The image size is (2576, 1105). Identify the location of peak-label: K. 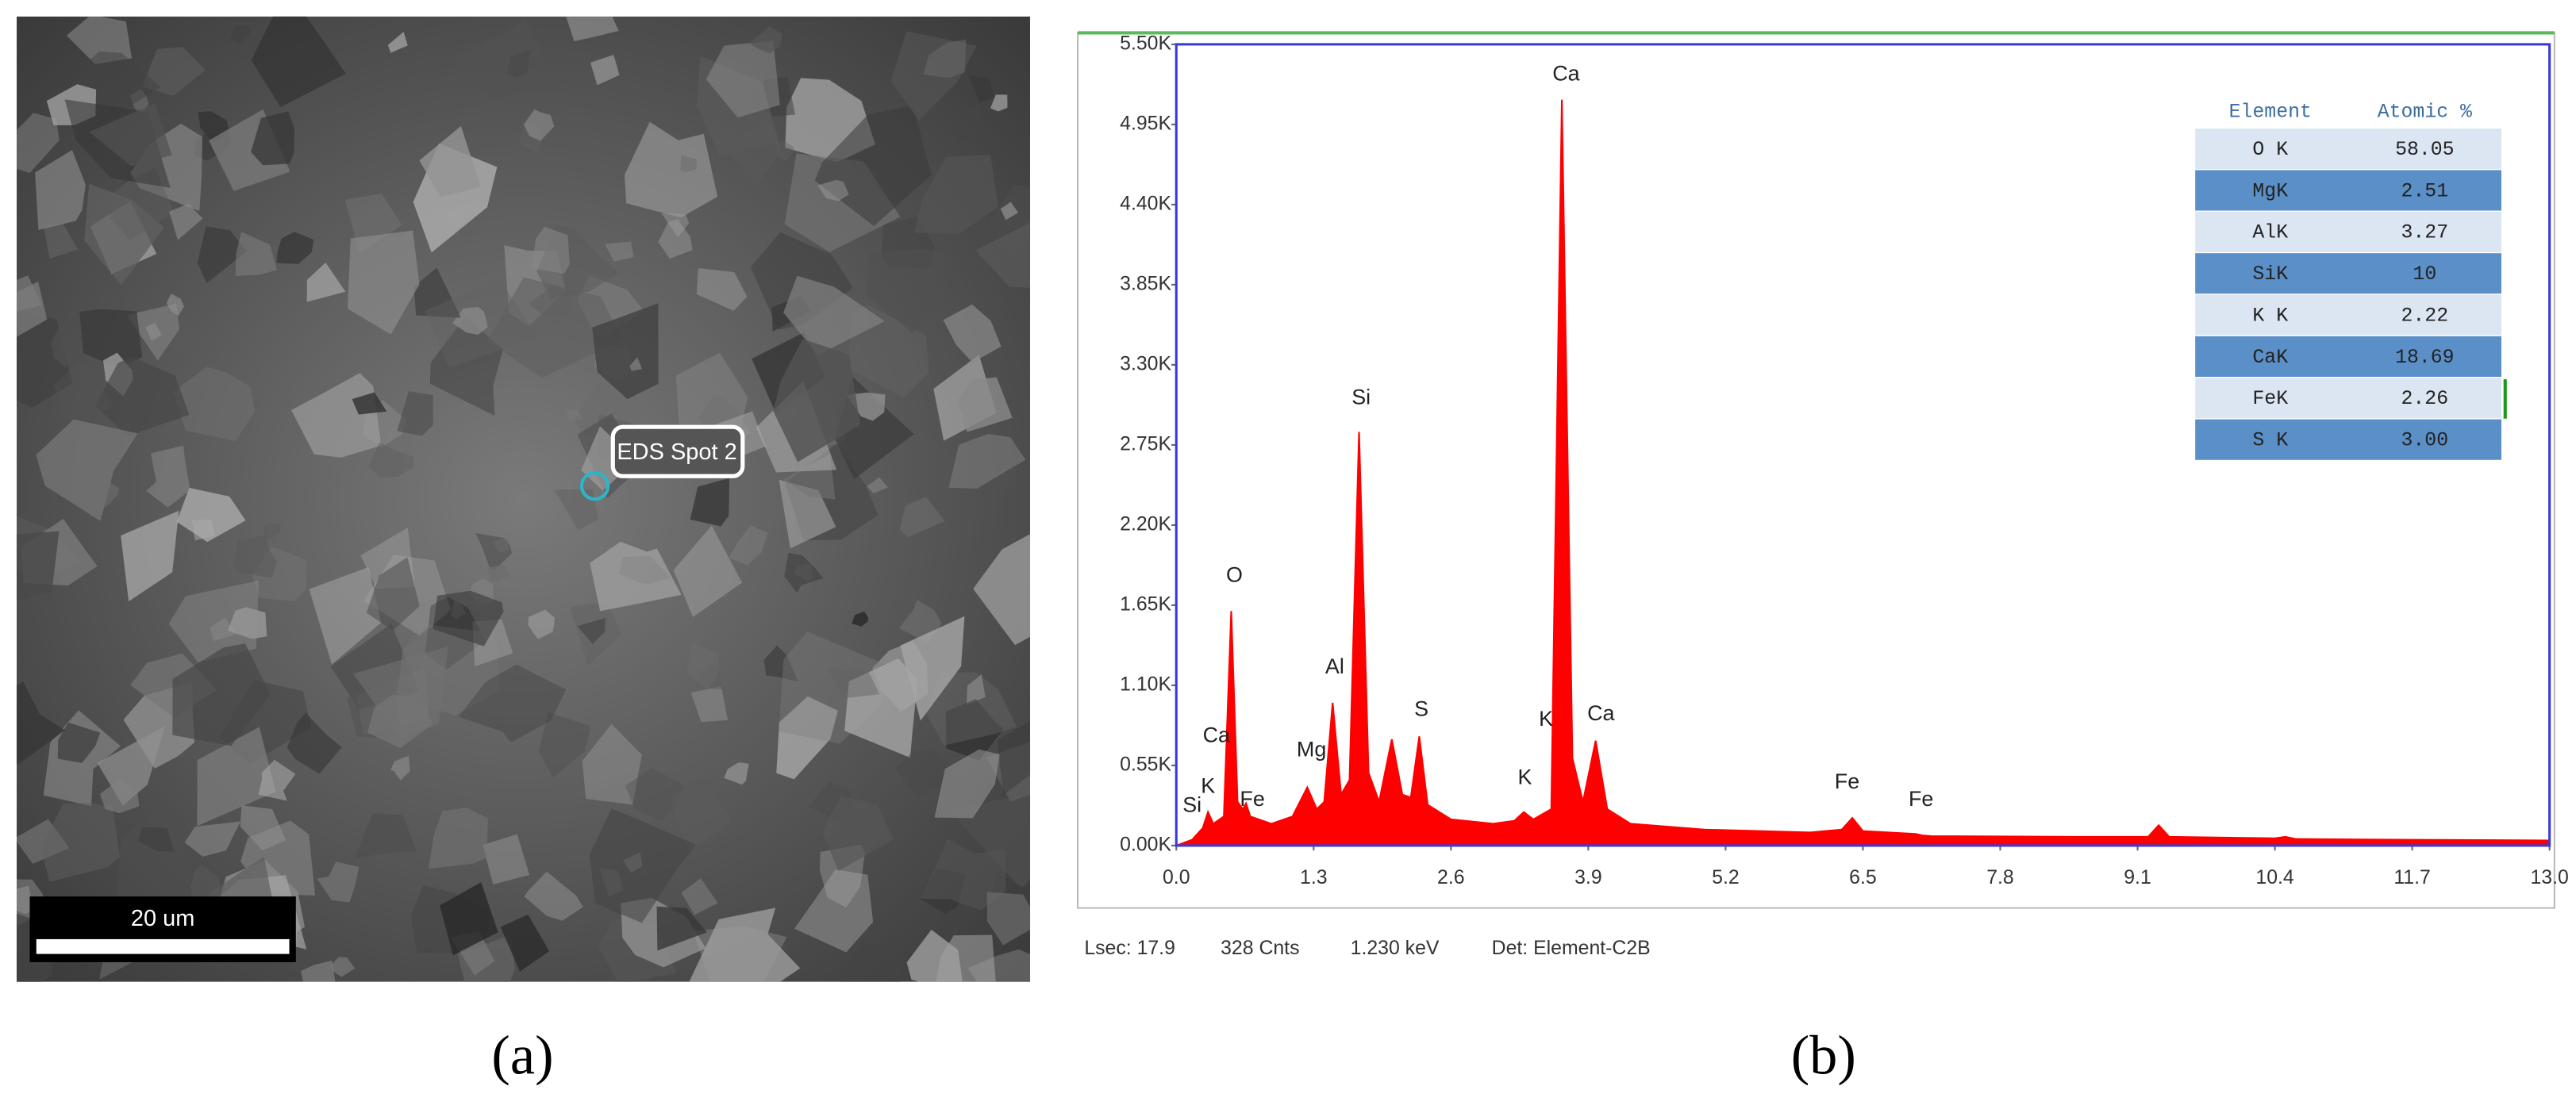
(1546, 719).